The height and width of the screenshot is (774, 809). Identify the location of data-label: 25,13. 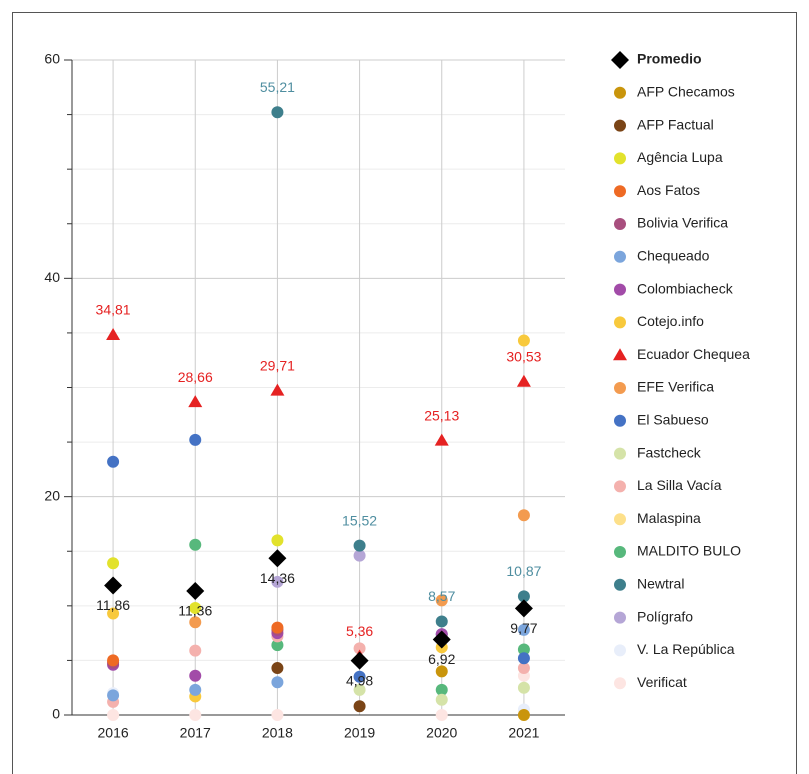
(441, 415).